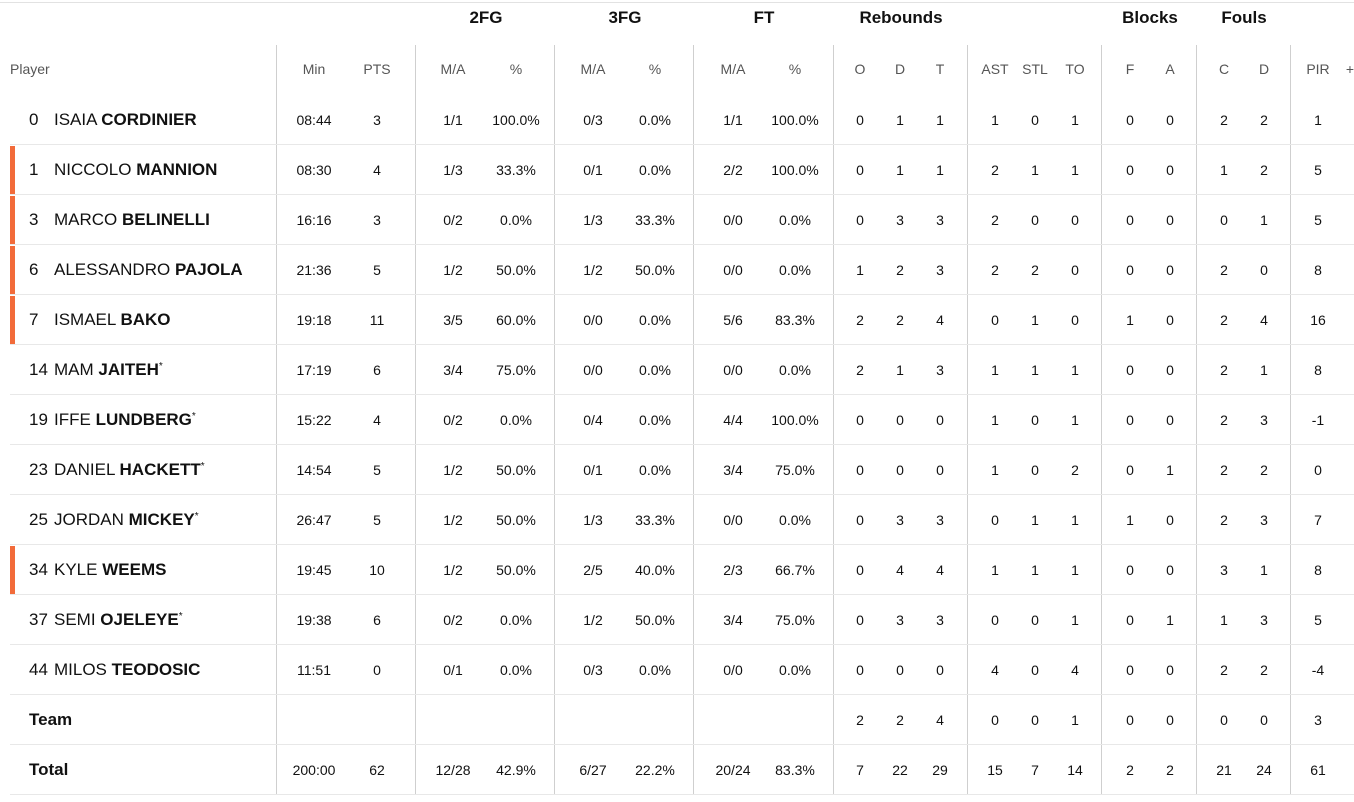 This screenshot has width=1354, height=802. I want to click on column-header-stl: STL, so click(1035, 69).